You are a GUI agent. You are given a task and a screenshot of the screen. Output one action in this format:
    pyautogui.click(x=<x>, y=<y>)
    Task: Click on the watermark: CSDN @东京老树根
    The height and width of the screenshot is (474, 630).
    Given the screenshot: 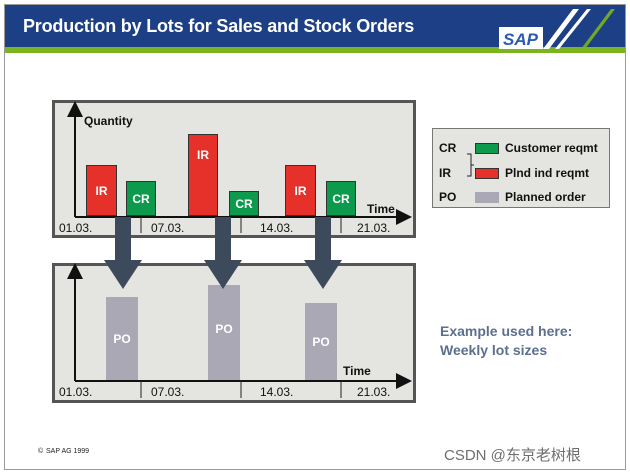 What is the action you would take?
    pyautogui.click(x=512, y=455)
    